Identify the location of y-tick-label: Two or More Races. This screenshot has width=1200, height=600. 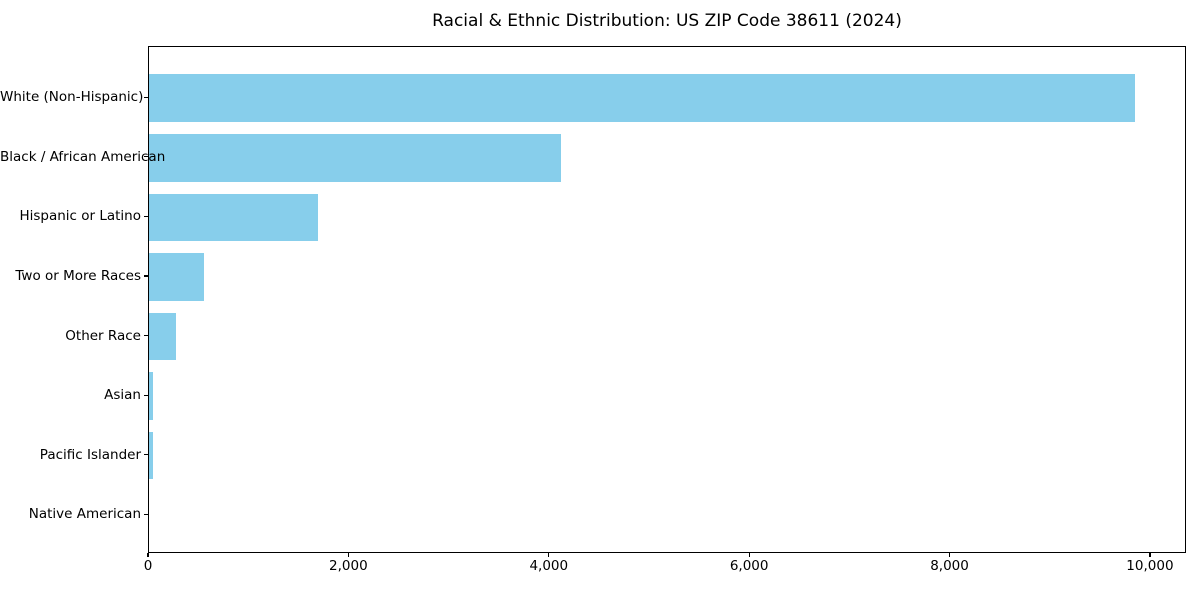
(78, 275).